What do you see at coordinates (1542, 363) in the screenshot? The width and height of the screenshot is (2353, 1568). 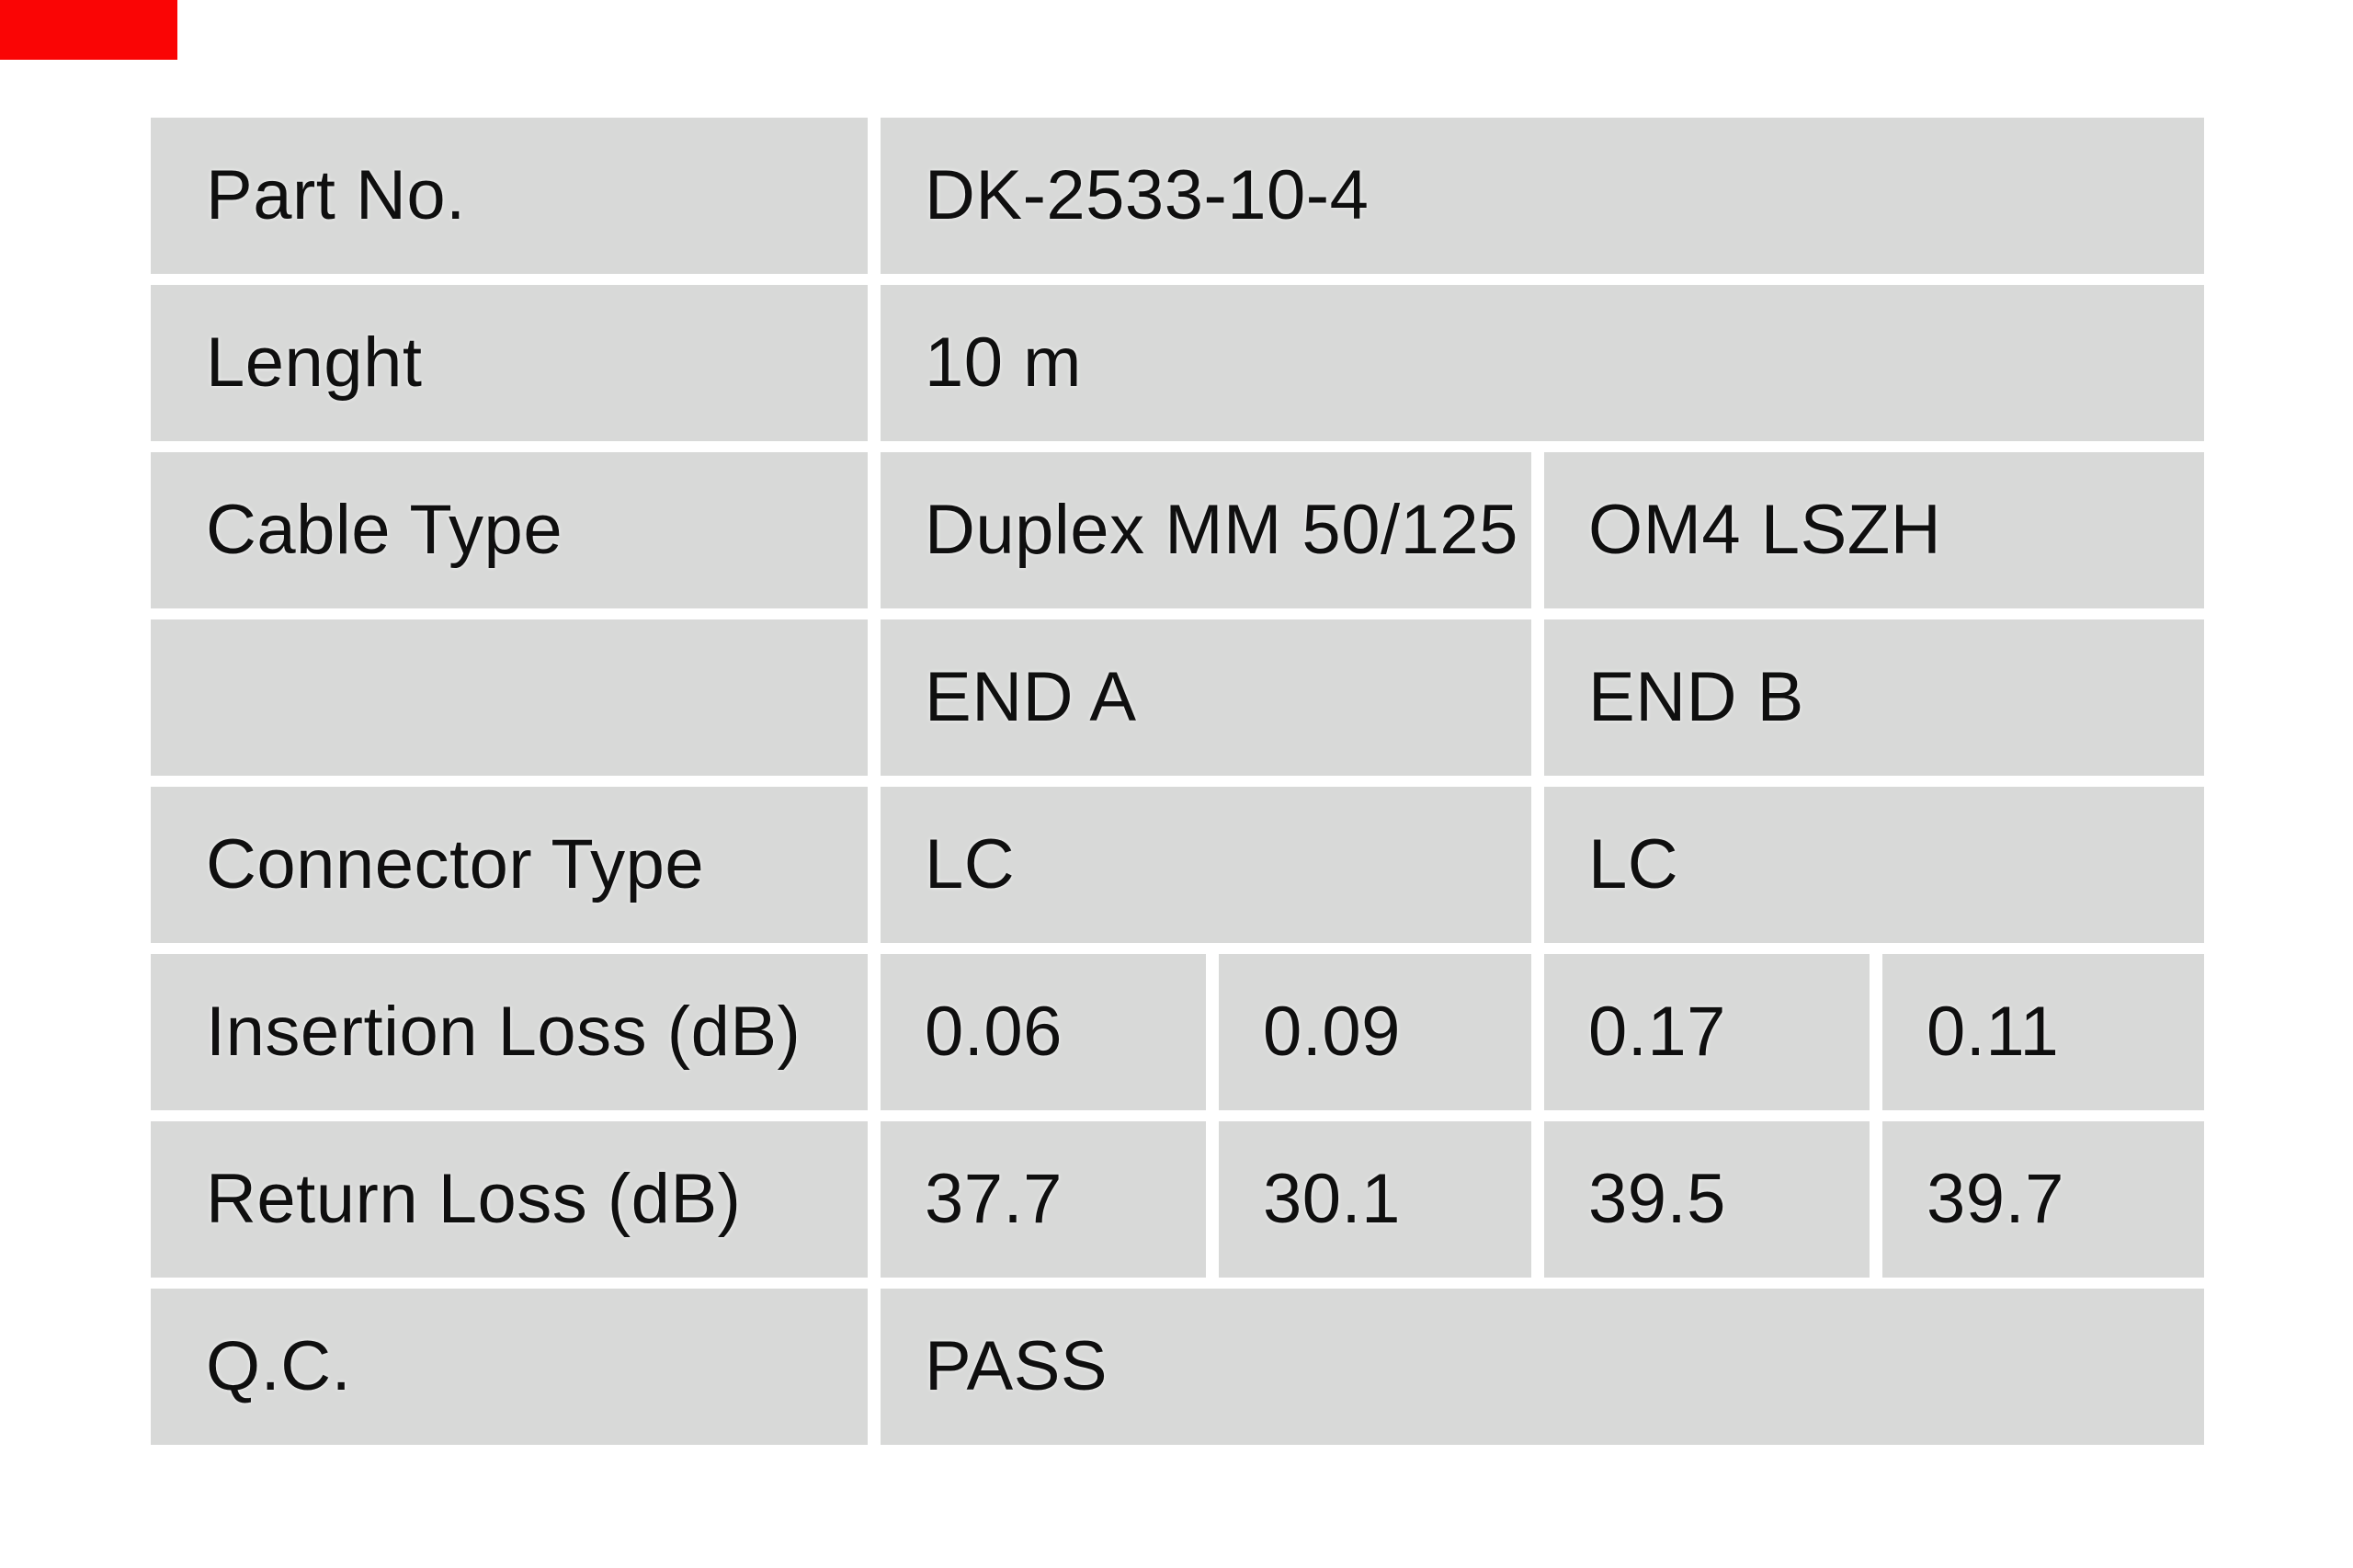 I see `length-value: 10 m` at bounding box center [1542, 363].